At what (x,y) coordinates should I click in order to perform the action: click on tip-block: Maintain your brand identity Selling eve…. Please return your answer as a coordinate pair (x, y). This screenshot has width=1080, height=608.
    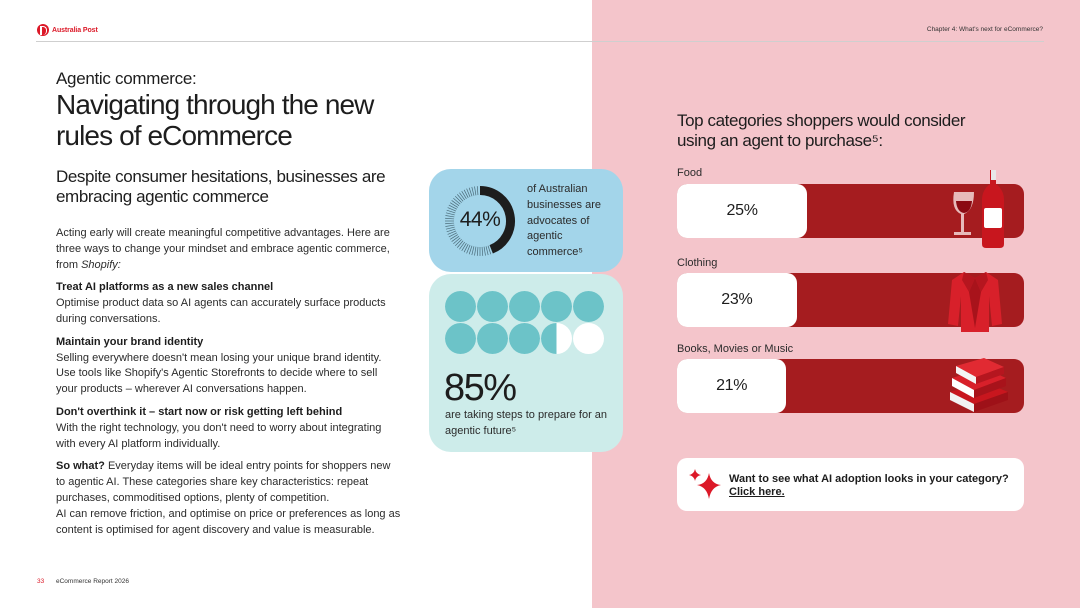
    Looking at the image, I should click on (228, 366).